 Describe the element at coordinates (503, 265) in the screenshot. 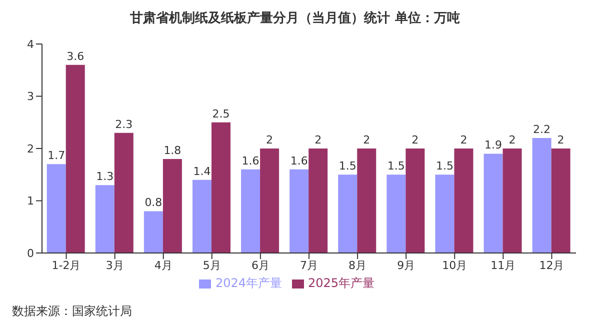

I see `x-tick-label: 11月` at that location.